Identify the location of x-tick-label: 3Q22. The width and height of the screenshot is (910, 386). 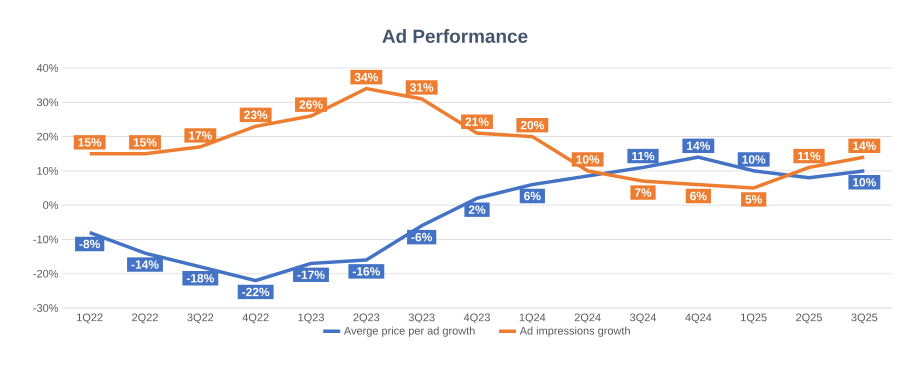
(200, 319).